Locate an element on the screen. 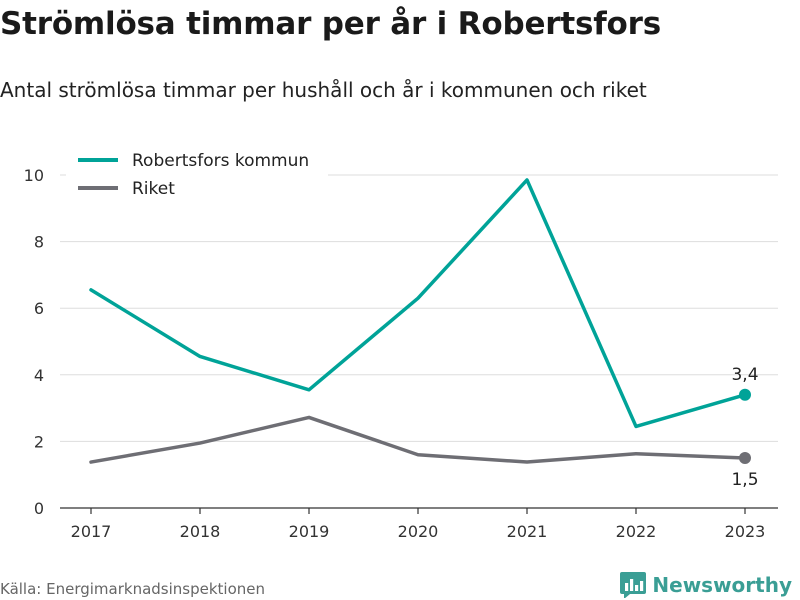  chart-title: Strömlösa timmar per år i Robertsfors is located at coordinates (330, 24).